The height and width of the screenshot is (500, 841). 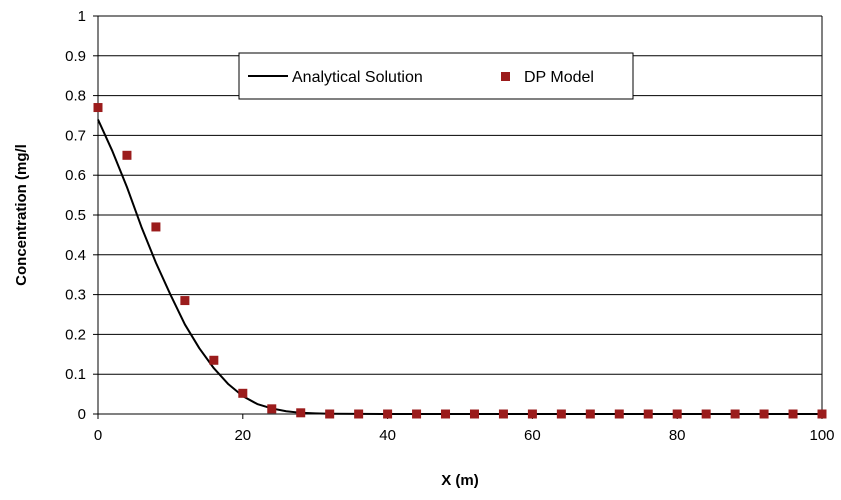 What do you see at coordinates (75, 56) in the screenshot?
I see `y-tick-label: 0.9` at bounding box center [75, 56].